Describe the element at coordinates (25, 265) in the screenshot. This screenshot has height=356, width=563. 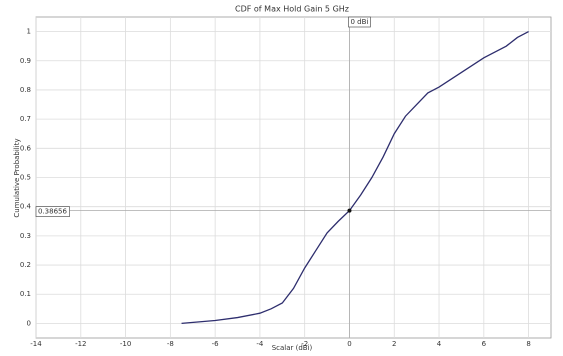
I see `y-tick-label: 0.2` at that location.